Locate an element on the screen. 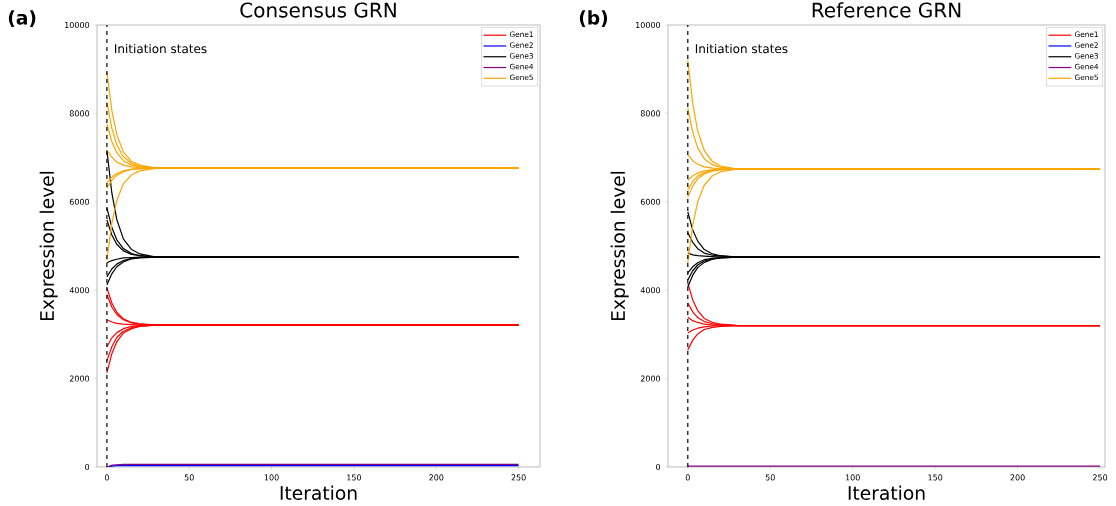 This screenshot has width=1116, height=506. text: (a) is located at coordinates (22, 18).